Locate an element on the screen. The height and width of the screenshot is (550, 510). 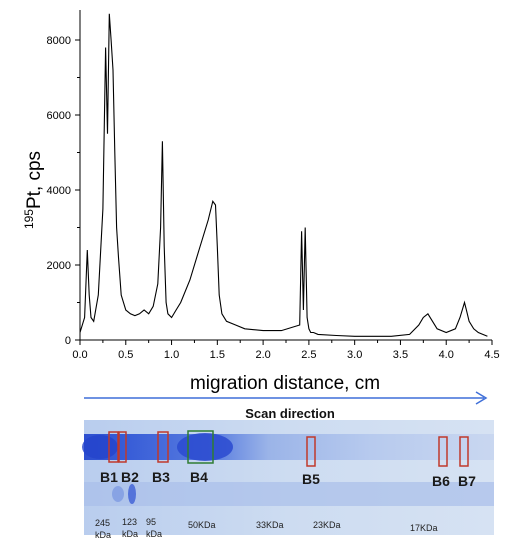
scan-direction-arrow-head is located at coordinates (481, 398).